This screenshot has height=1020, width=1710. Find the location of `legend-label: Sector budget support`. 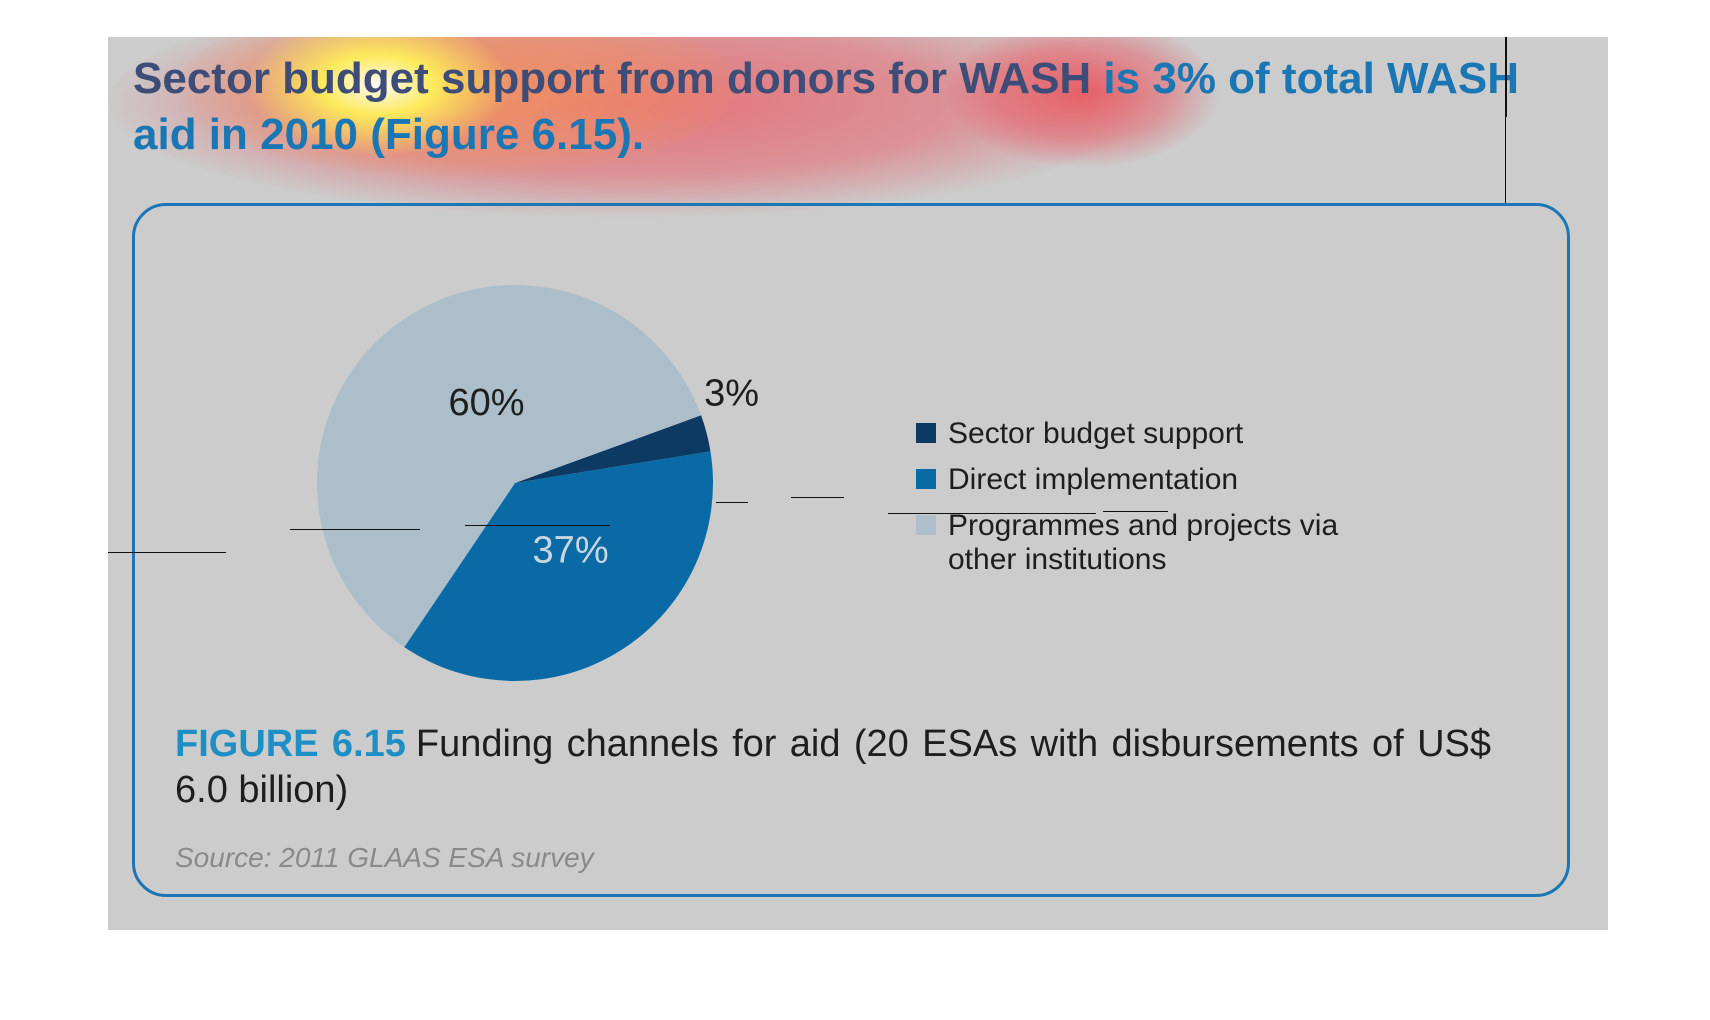

legend-label: Sector budget support is located at coordinates (1096, 433).